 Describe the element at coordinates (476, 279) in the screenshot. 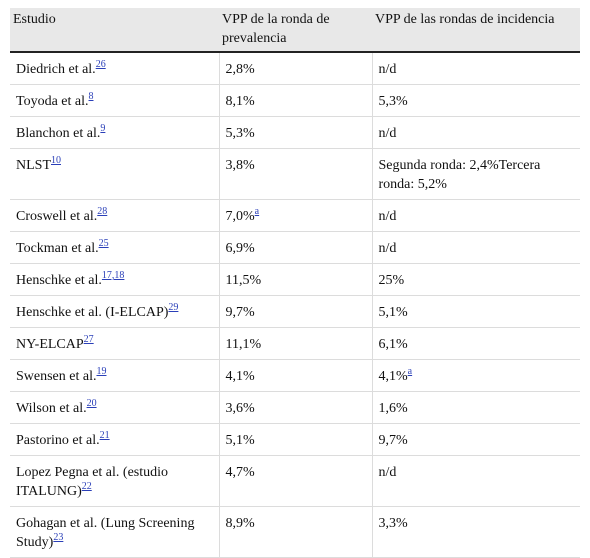

I see `incidence-cell: 25%` at that location.